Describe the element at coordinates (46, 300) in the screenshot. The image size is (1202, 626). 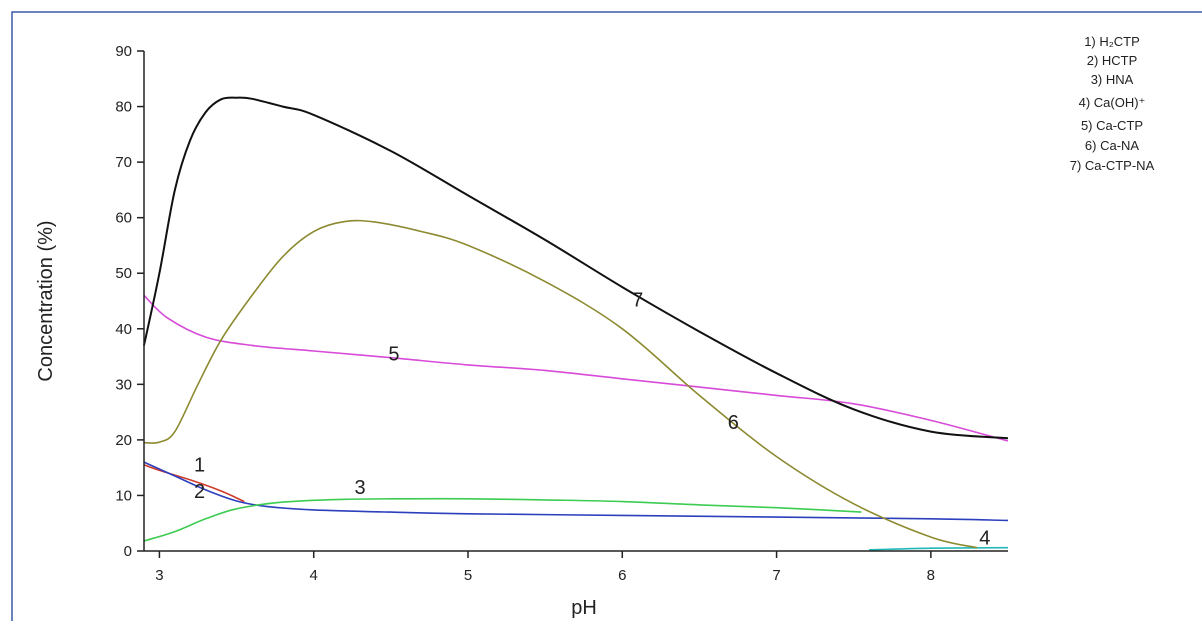
I see `y-axis-title: Concentration (%)` at that location.